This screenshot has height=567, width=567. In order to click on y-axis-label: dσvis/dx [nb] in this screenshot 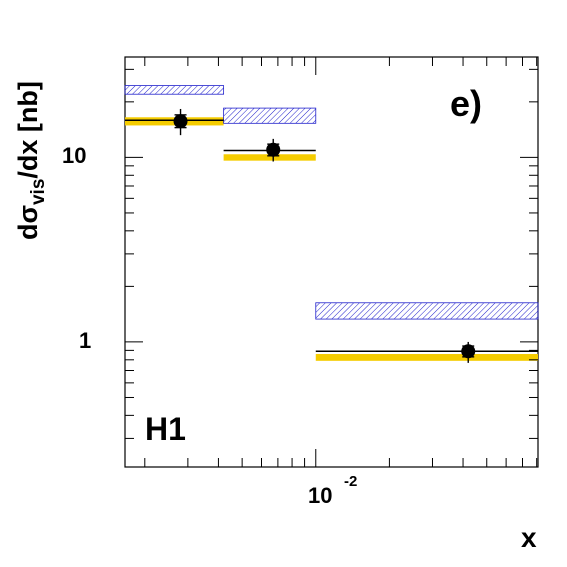, I will do `click(31, 160)`.